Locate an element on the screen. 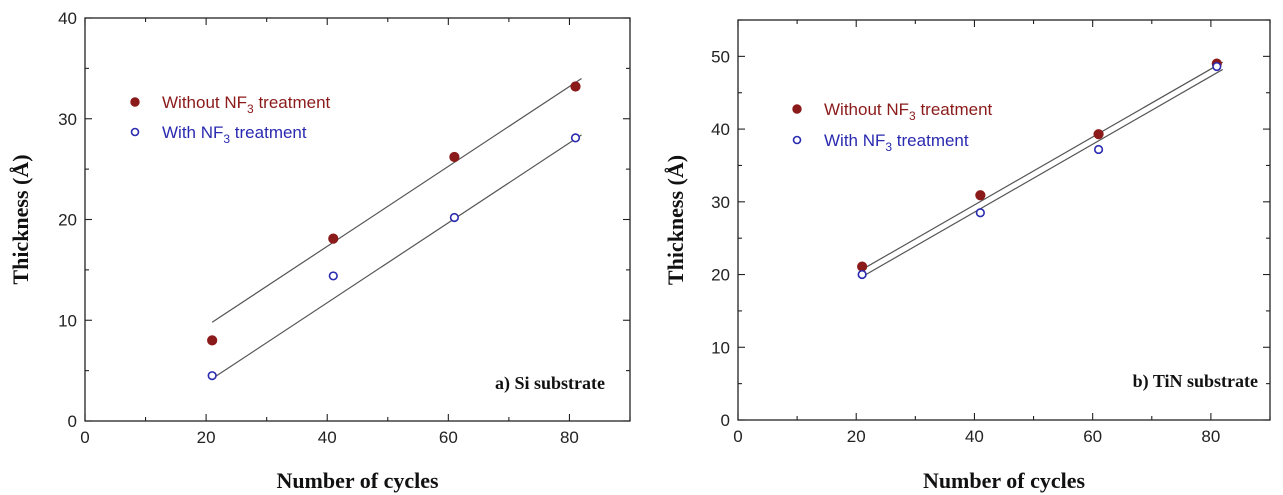 This screenshot has width=1283, height=495. panel-annotation: a) Si substrate is located at coordinates (550, 383).